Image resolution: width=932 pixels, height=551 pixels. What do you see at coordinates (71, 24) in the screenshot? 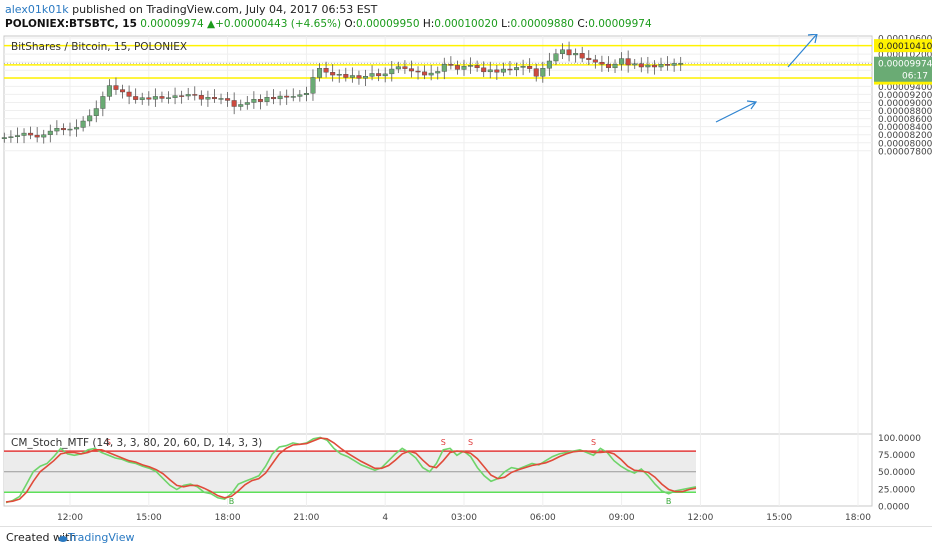
I see `symbol-label: POLONIEX:BTSBTC, 15` at bounding box center [71, 24].